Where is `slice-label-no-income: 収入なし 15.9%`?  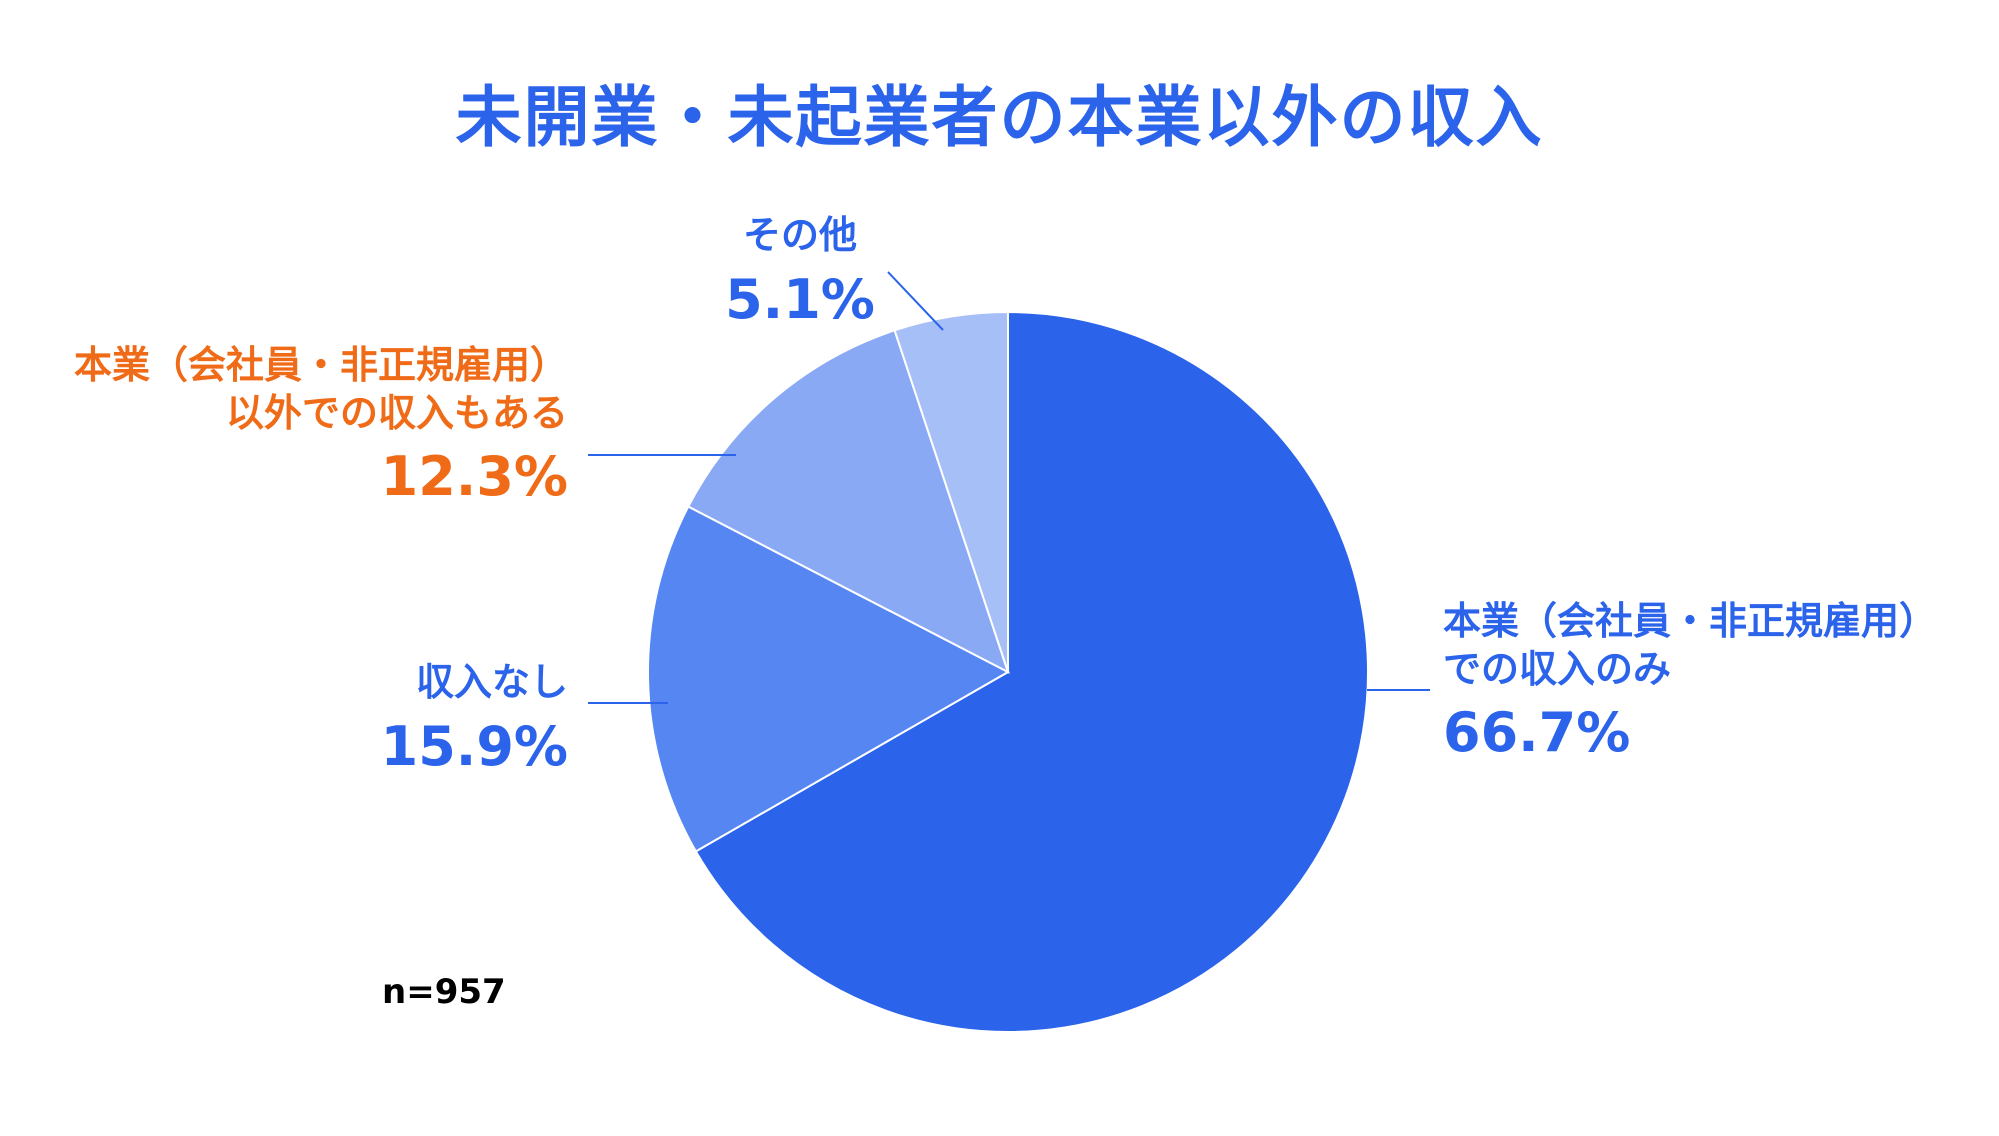 slice-label-no-income: 収入なし 15.9% is located at coordinates (434, 719).